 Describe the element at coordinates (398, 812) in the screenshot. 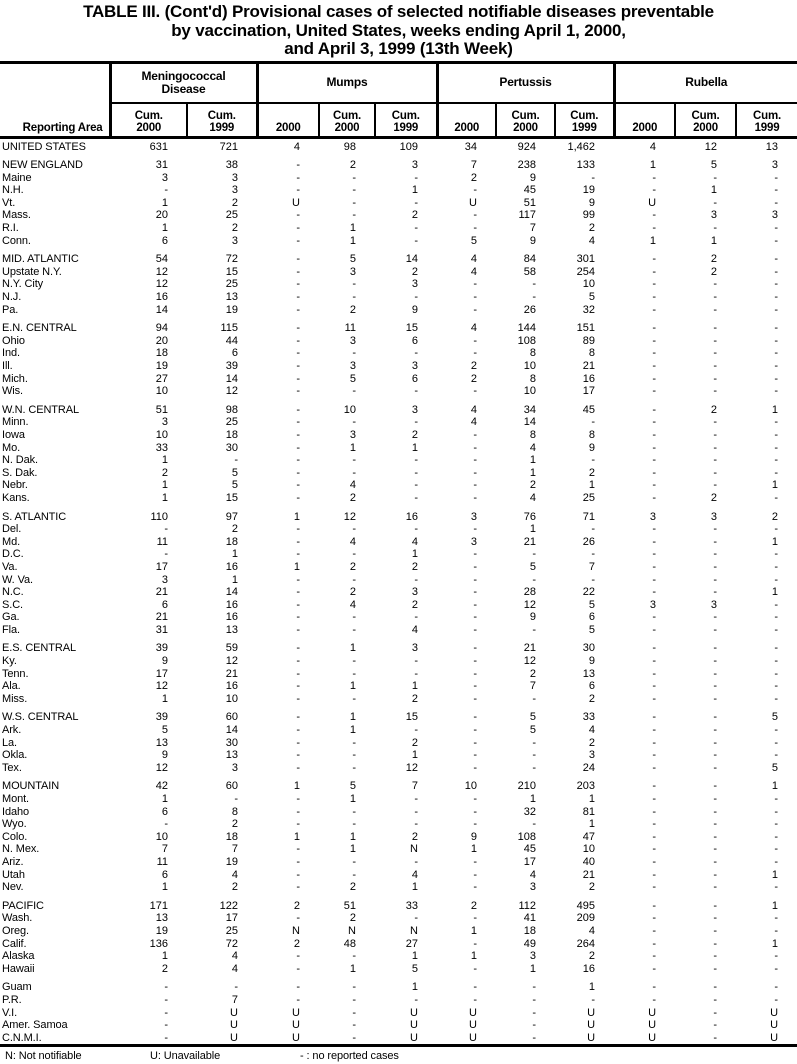

I see `table-row: Idaho 6 8 - - - - 32 81 - - -` at that location.